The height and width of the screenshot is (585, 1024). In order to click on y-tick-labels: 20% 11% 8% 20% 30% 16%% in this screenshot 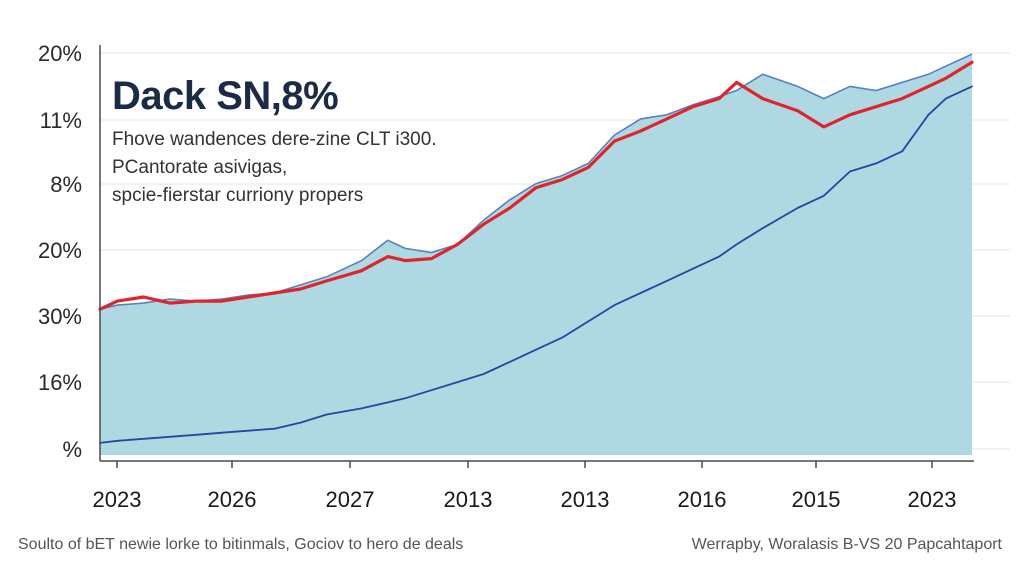, I will do `click(60, 251)`.